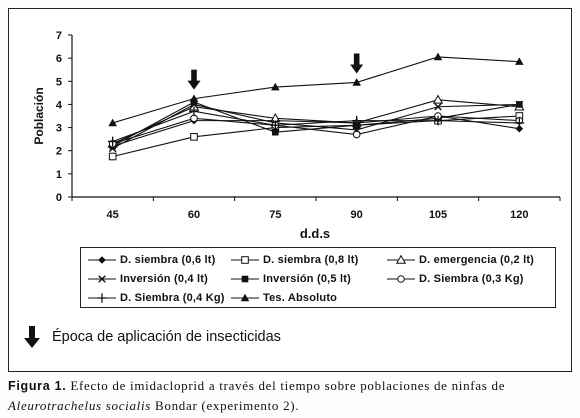 The height and width of the screenshot is (418, 580). Describe the element at coordinates (311, 259) in the screenshot. I see `legend-label: D. siembra (0,8 lt)` at that location.